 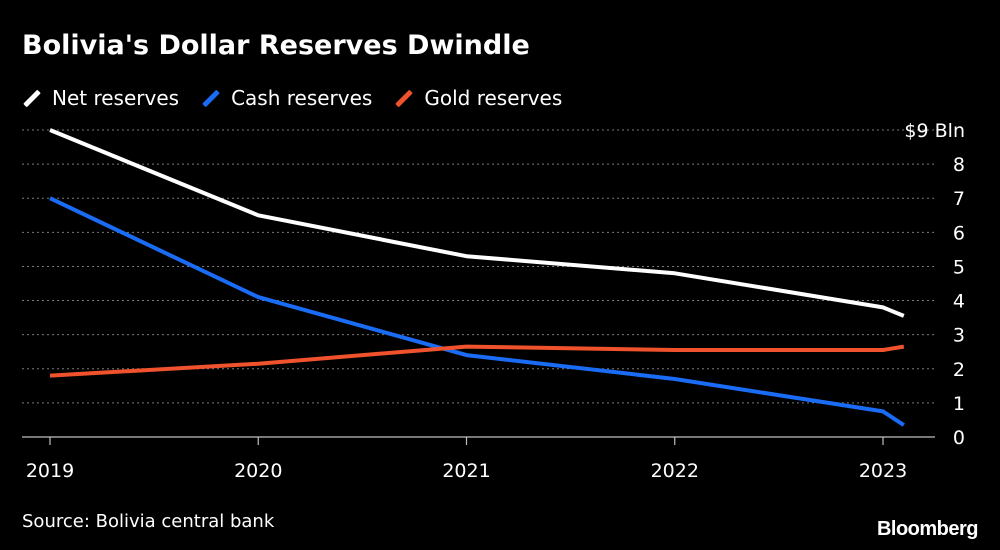 What do you see at coordinates (959, 302) in the screenshot?
I see `y-tick-label-4: 4` at bounding box center [959, 302].